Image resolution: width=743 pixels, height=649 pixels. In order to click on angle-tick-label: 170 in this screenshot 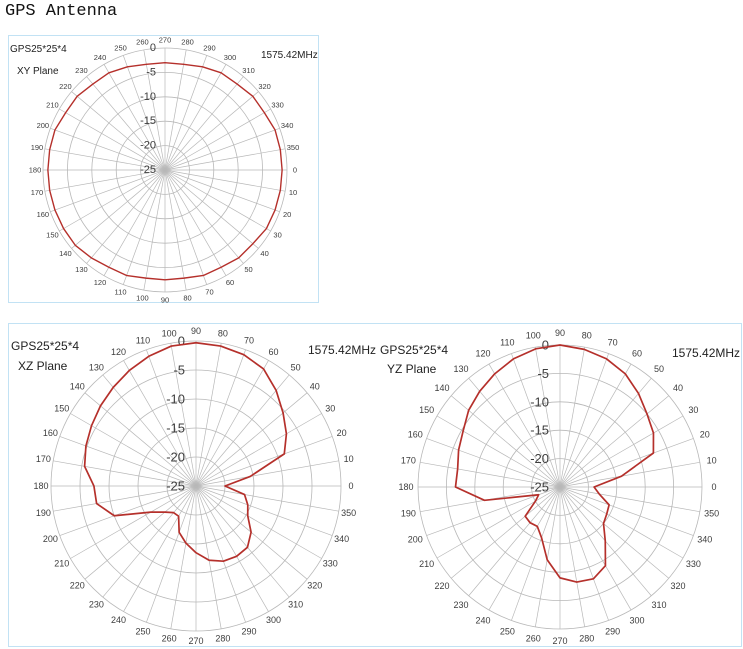, I will do `click(408, 460)`.